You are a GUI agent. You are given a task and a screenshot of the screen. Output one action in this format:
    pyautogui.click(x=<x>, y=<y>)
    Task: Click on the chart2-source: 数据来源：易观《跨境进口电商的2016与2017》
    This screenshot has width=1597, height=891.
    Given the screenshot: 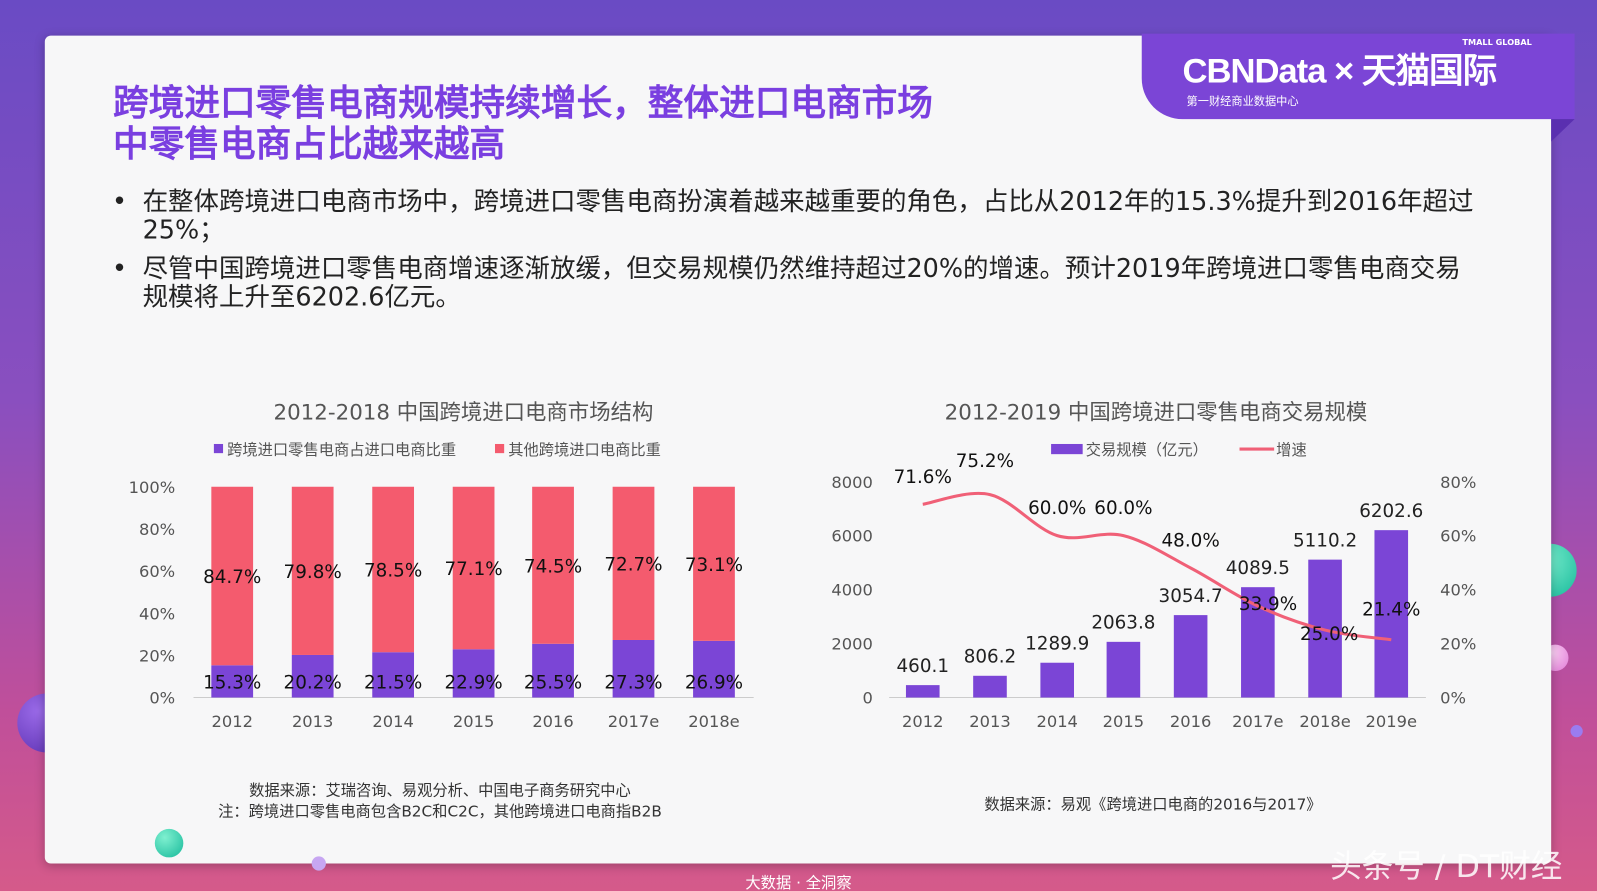 What is the action you would take?
    pyautogui.click(x=1152, y=805)
    